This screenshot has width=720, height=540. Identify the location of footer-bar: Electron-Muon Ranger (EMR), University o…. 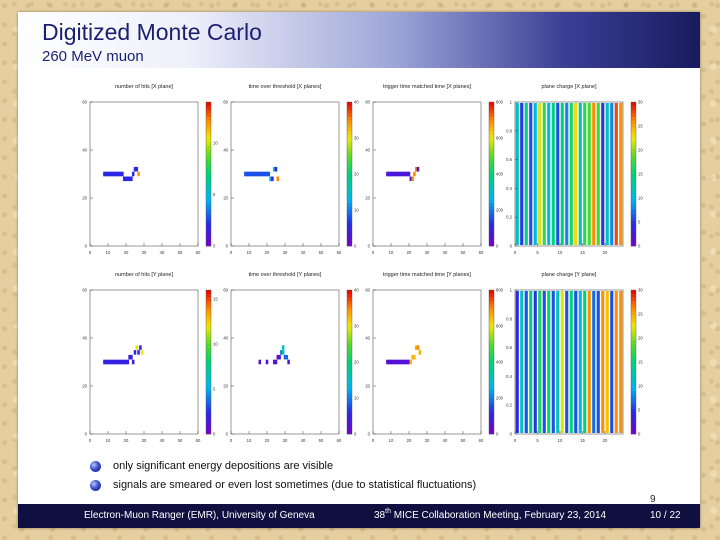
(359, 516).